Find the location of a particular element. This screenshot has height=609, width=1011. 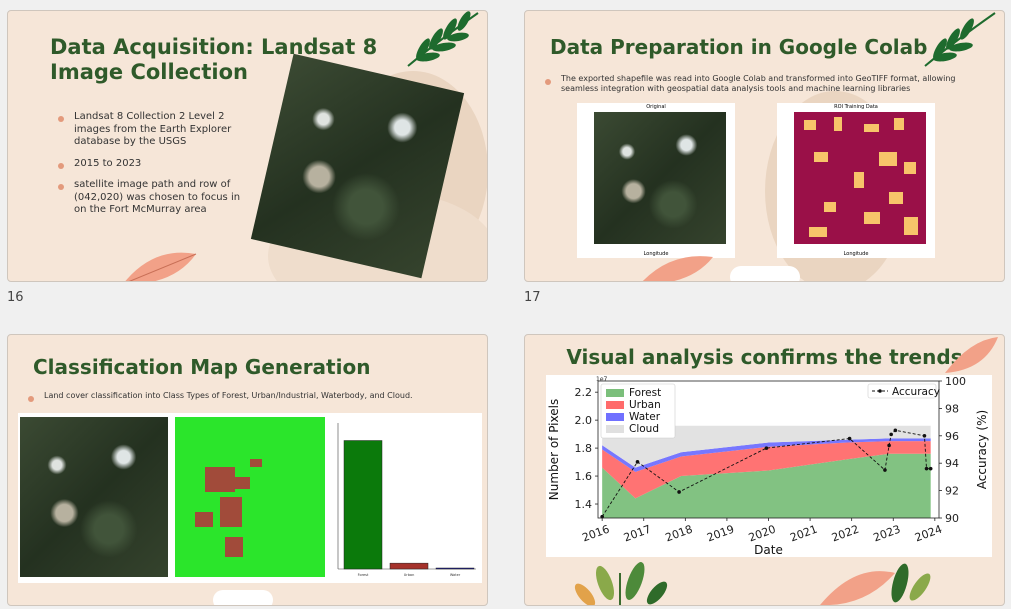

legend-label: Cloud is located at coordinates (644, 429).